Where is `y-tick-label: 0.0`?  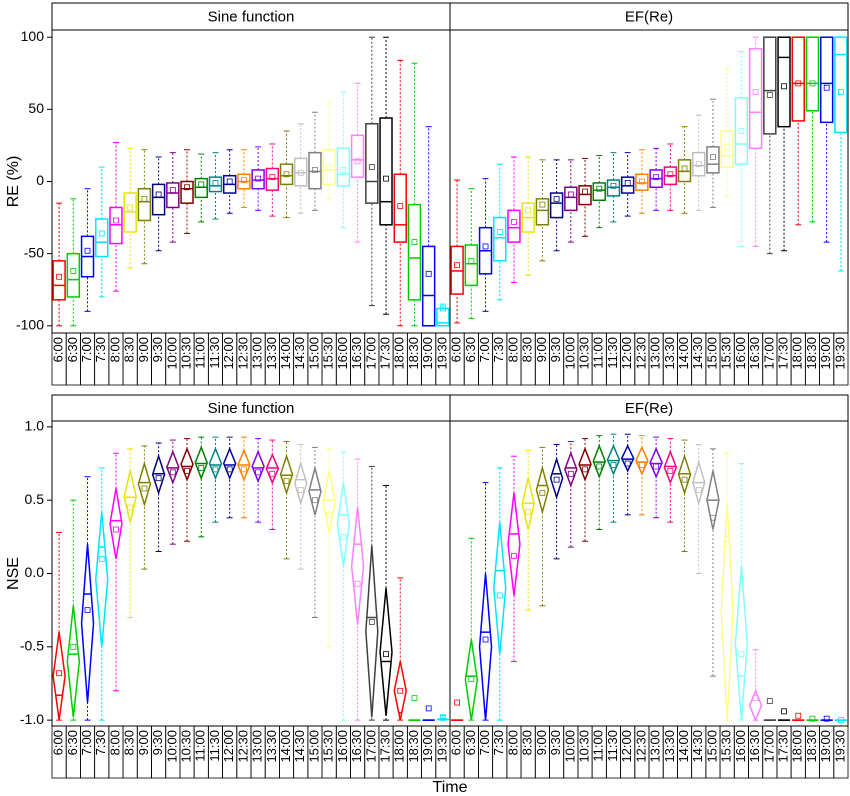 y-tick-label: 0.0 is located at coordinates (35, 572).